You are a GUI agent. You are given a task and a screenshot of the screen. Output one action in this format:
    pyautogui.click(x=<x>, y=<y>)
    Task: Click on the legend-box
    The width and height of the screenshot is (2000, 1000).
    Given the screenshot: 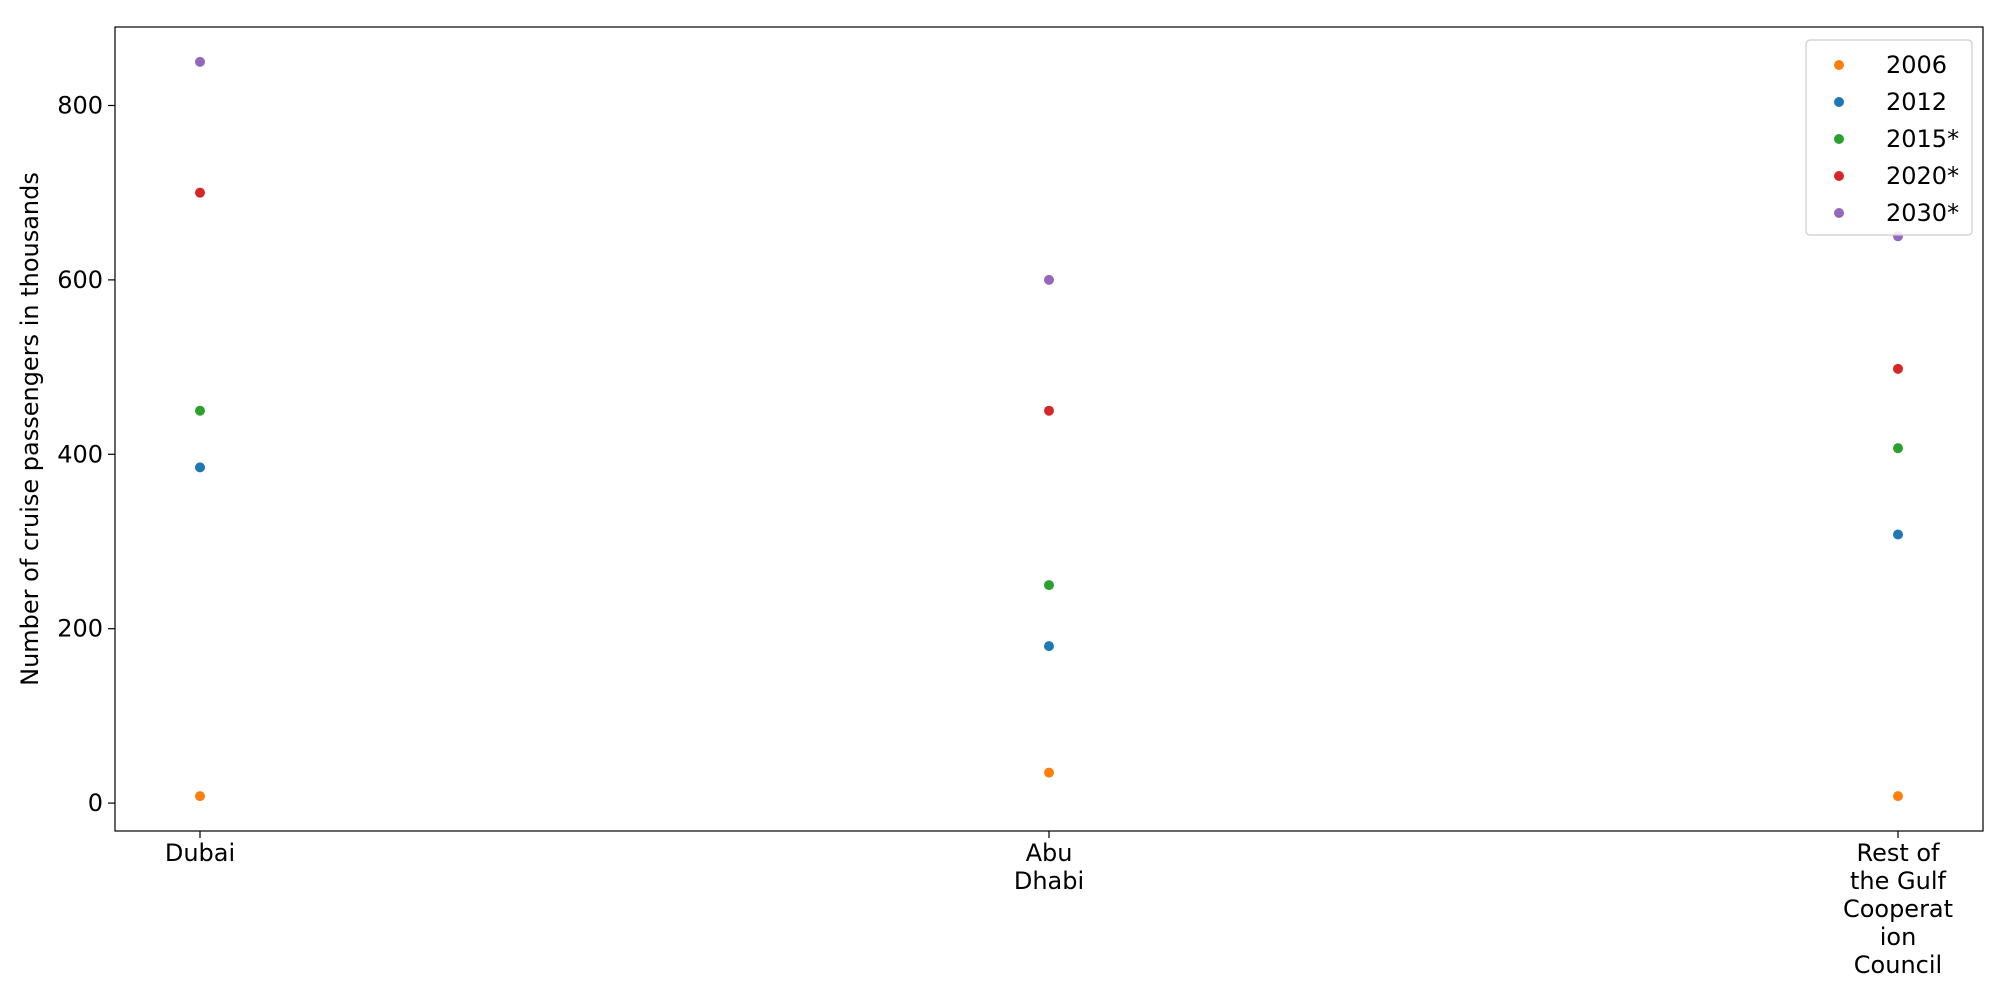 What is the action you would take?
    pyautogui.click(x=1889, y=137)
    